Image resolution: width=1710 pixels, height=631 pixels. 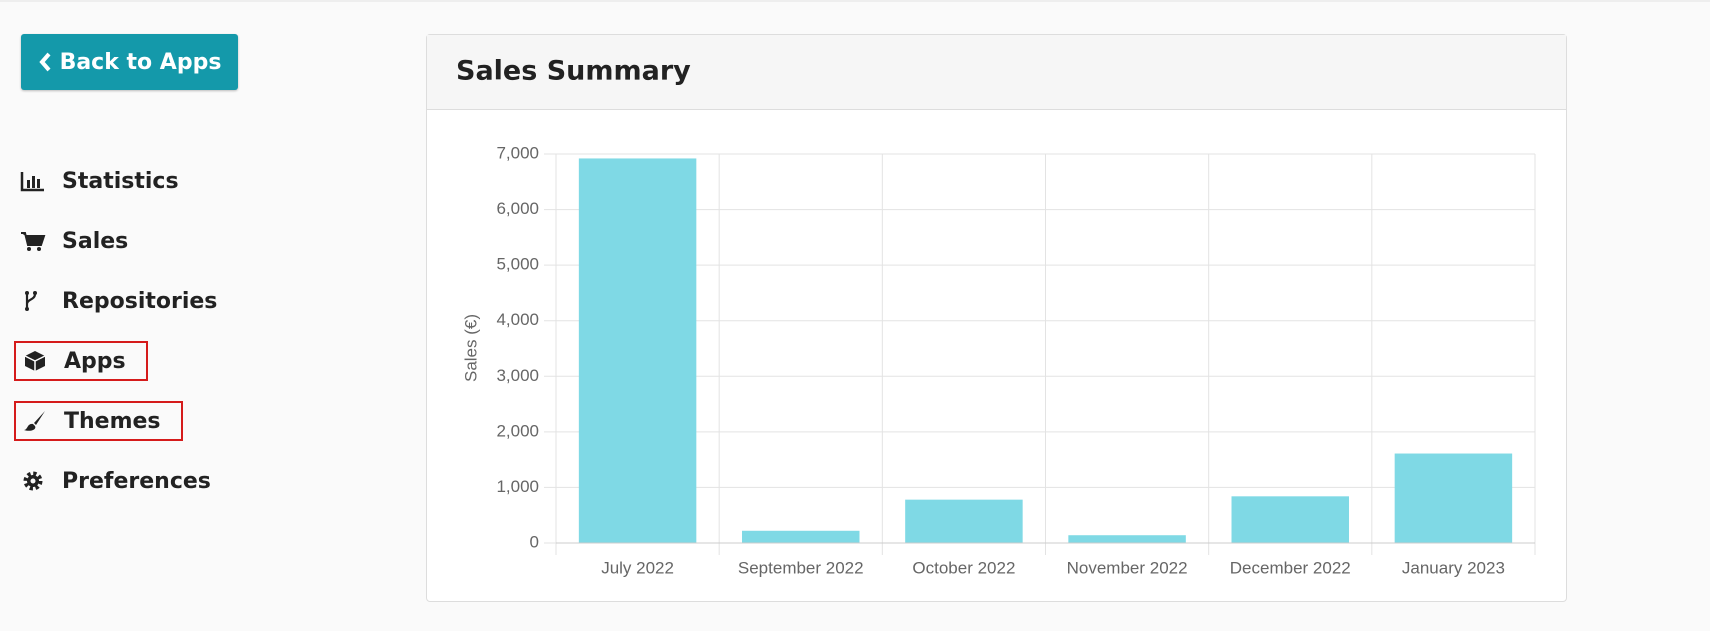 I want to click on nav-label: Sales, so click(x=95, y=241).